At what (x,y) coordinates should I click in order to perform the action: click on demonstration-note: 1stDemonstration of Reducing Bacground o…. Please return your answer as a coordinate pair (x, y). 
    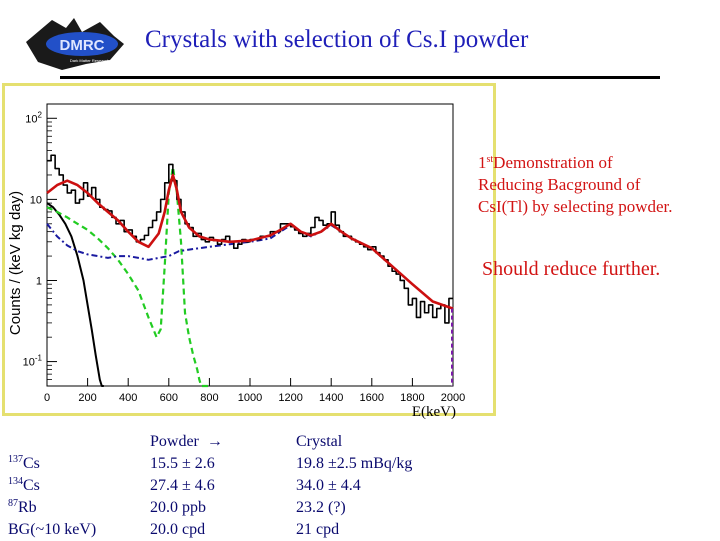
    Looking at the image, I should click on (598, 185).